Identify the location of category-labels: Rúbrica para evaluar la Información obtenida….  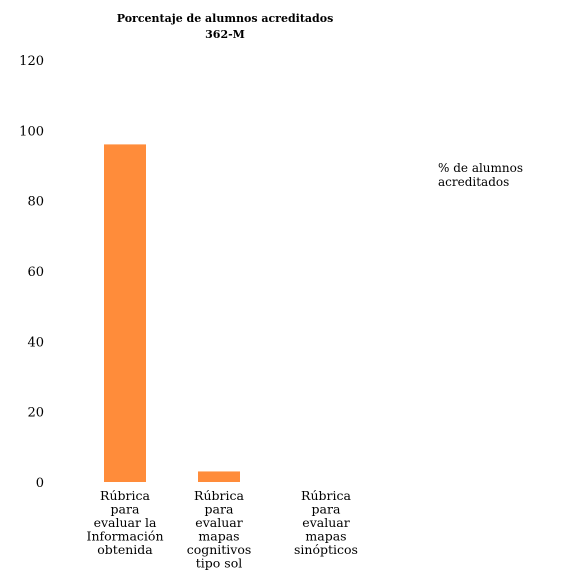
(222, 529).